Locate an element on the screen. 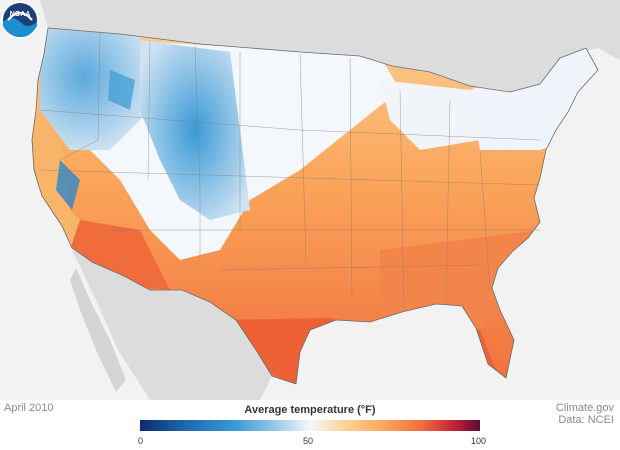  legend-title: Average temperature (°F) is located at coordinates (310, 410).